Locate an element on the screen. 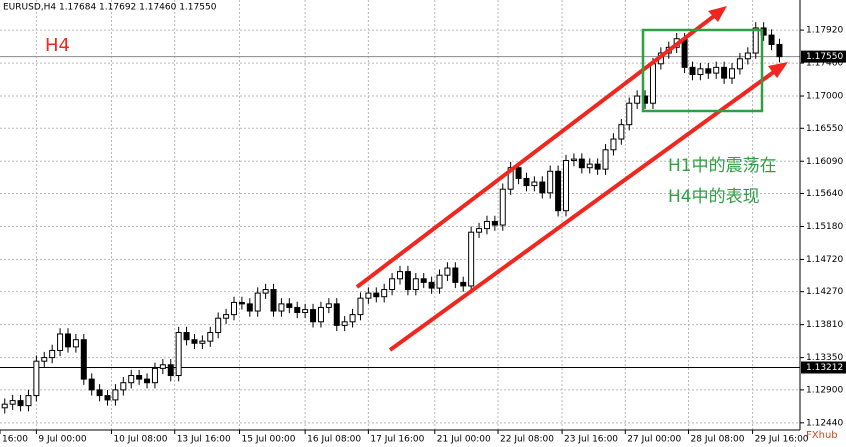 Image resolution: width=846 pixels, height=447 pixels. x-tick-label: 16 Jul 08:00 is located at coordinates (334, 440).